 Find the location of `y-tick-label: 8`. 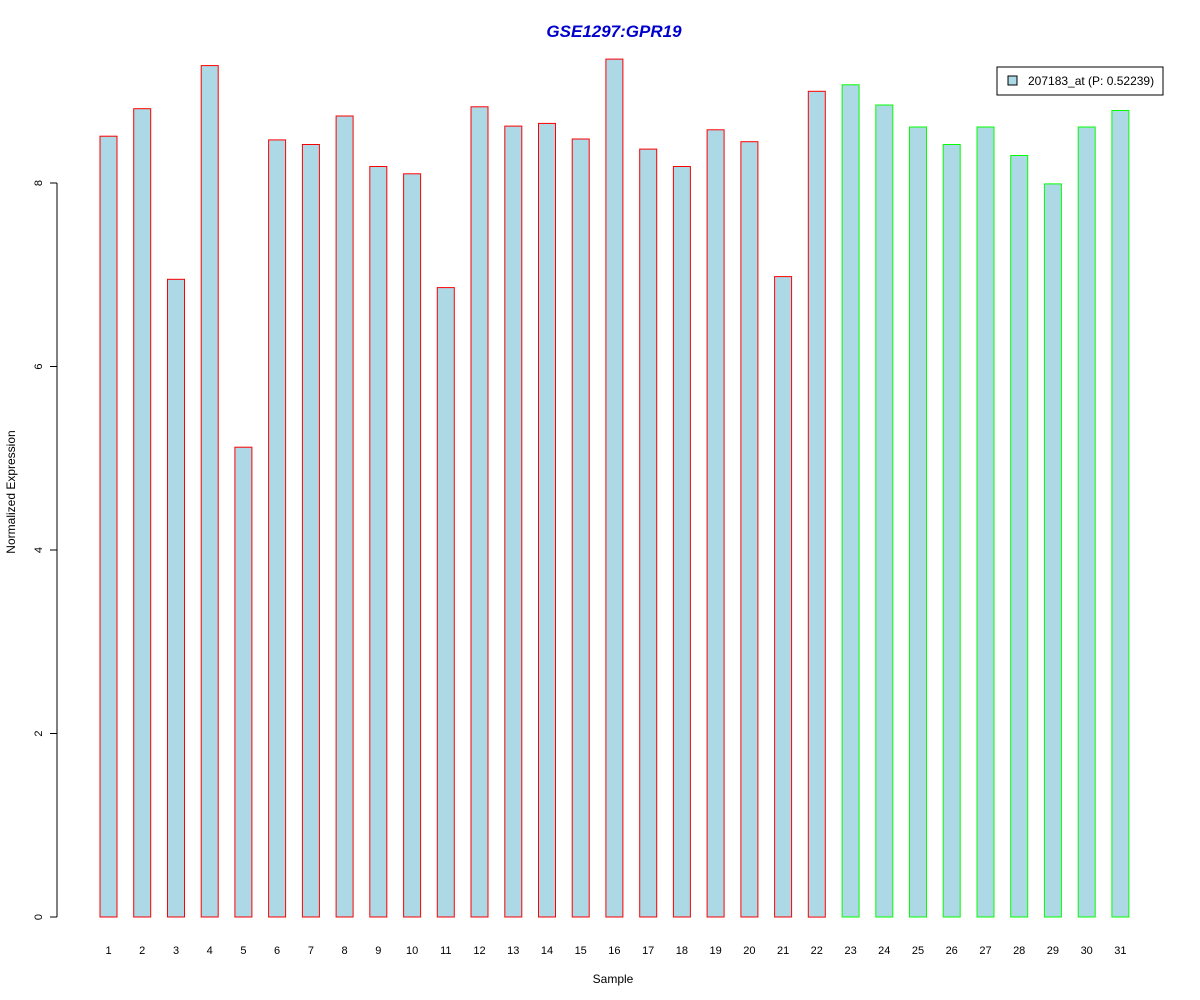

y-tick-label: 8 is located at coordinates (39, 183).